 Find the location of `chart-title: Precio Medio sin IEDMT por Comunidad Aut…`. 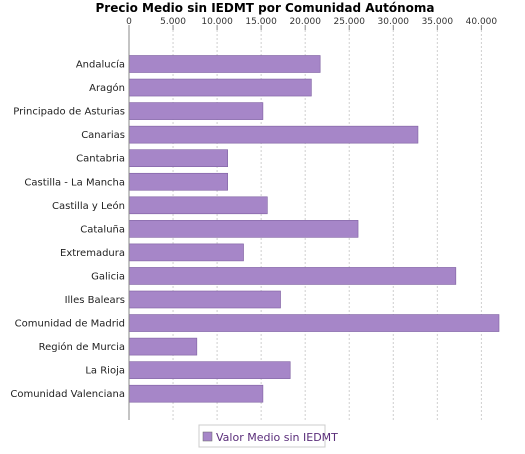

chart-title: Precio Medio sin IEDMT por Comunidad Aut… is located at coordinates (265, 8).